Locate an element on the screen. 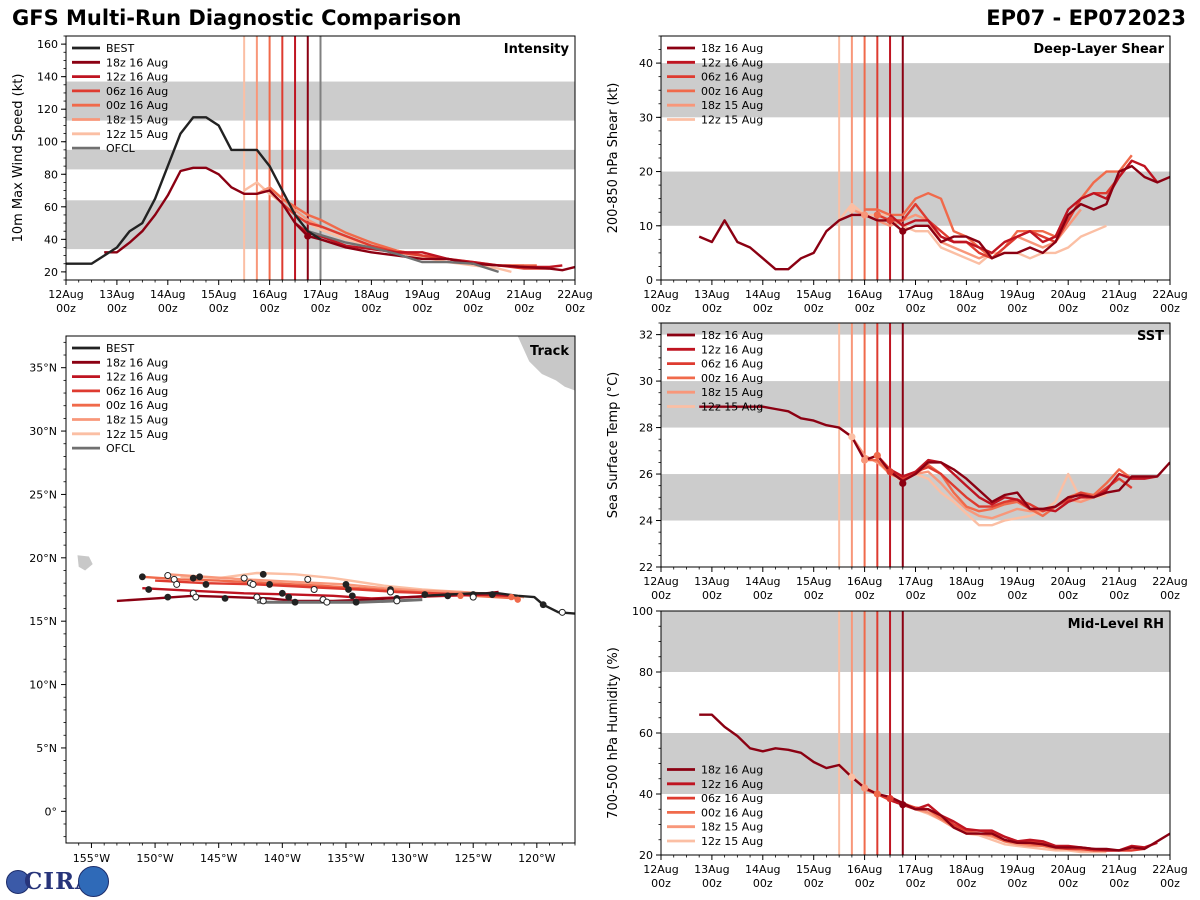 This screenshot has width=1200, height=900. x-tick-label-date: 17Aug is located at coordinates (320, 294).